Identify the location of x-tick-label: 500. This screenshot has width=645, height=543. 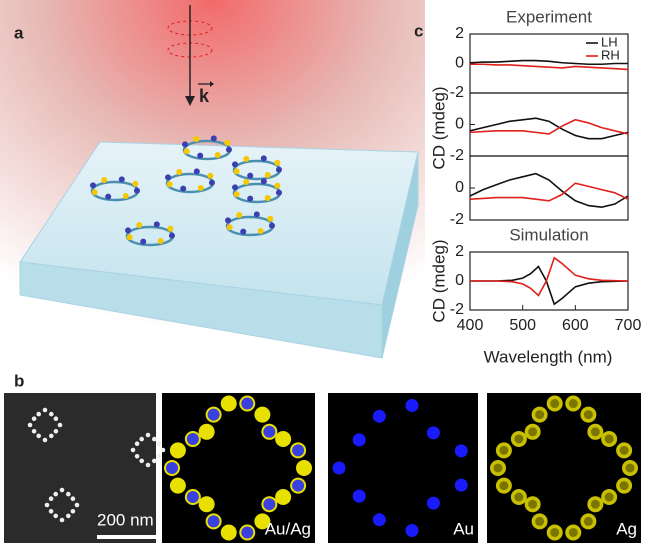
(522, 325).